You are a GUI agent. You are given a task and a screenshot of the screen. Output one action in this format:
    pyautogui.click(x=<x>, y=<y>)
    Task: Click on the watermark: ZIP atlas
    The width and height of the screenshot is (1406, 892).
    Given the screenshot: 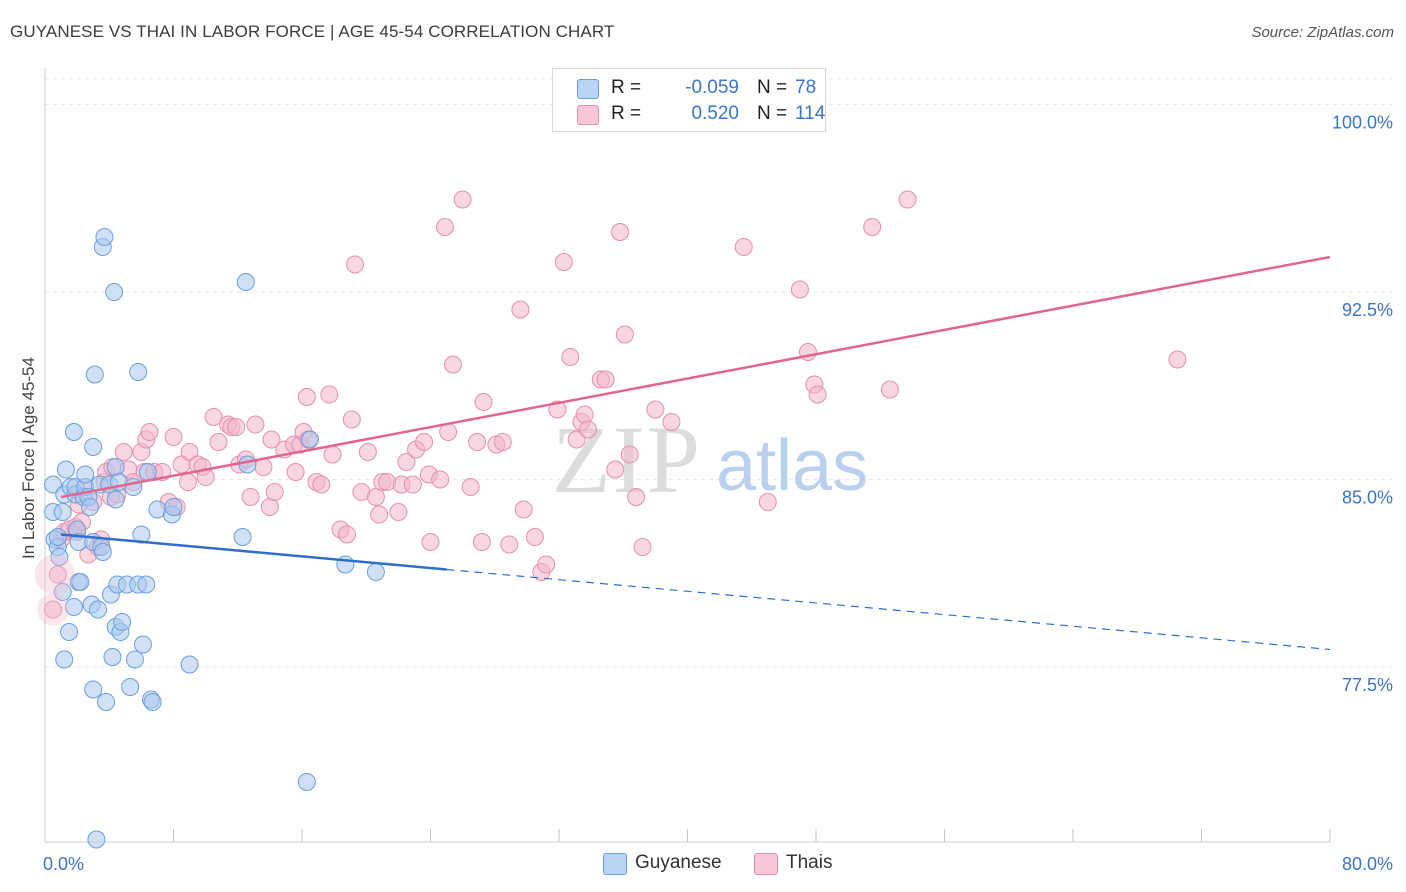 What is the action you would take?
    pyautogui.click(x=710, y=459)
    